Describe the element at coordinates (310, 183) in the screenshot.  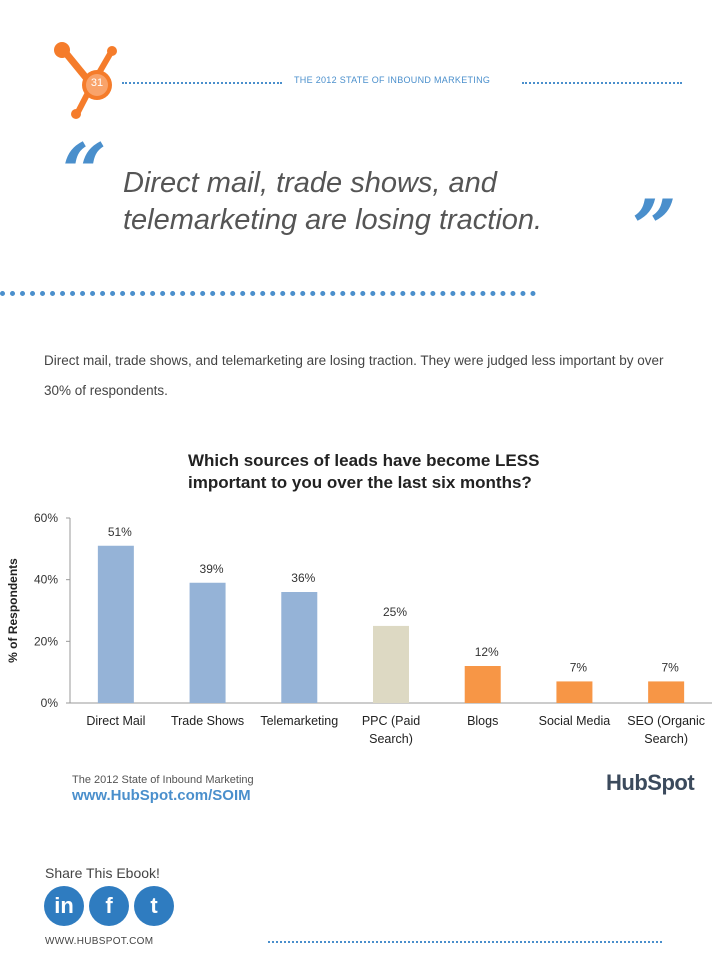
I see `quote-line-1: Direct mail, trade shows, and` at that location.